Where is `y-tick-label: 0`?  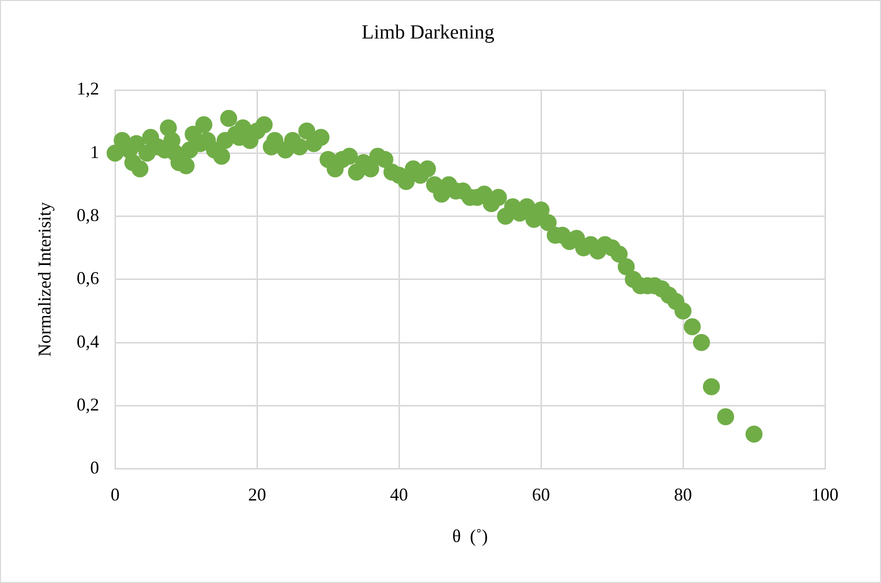
y-tick-label: 0 is located at coordinates (95, 468).